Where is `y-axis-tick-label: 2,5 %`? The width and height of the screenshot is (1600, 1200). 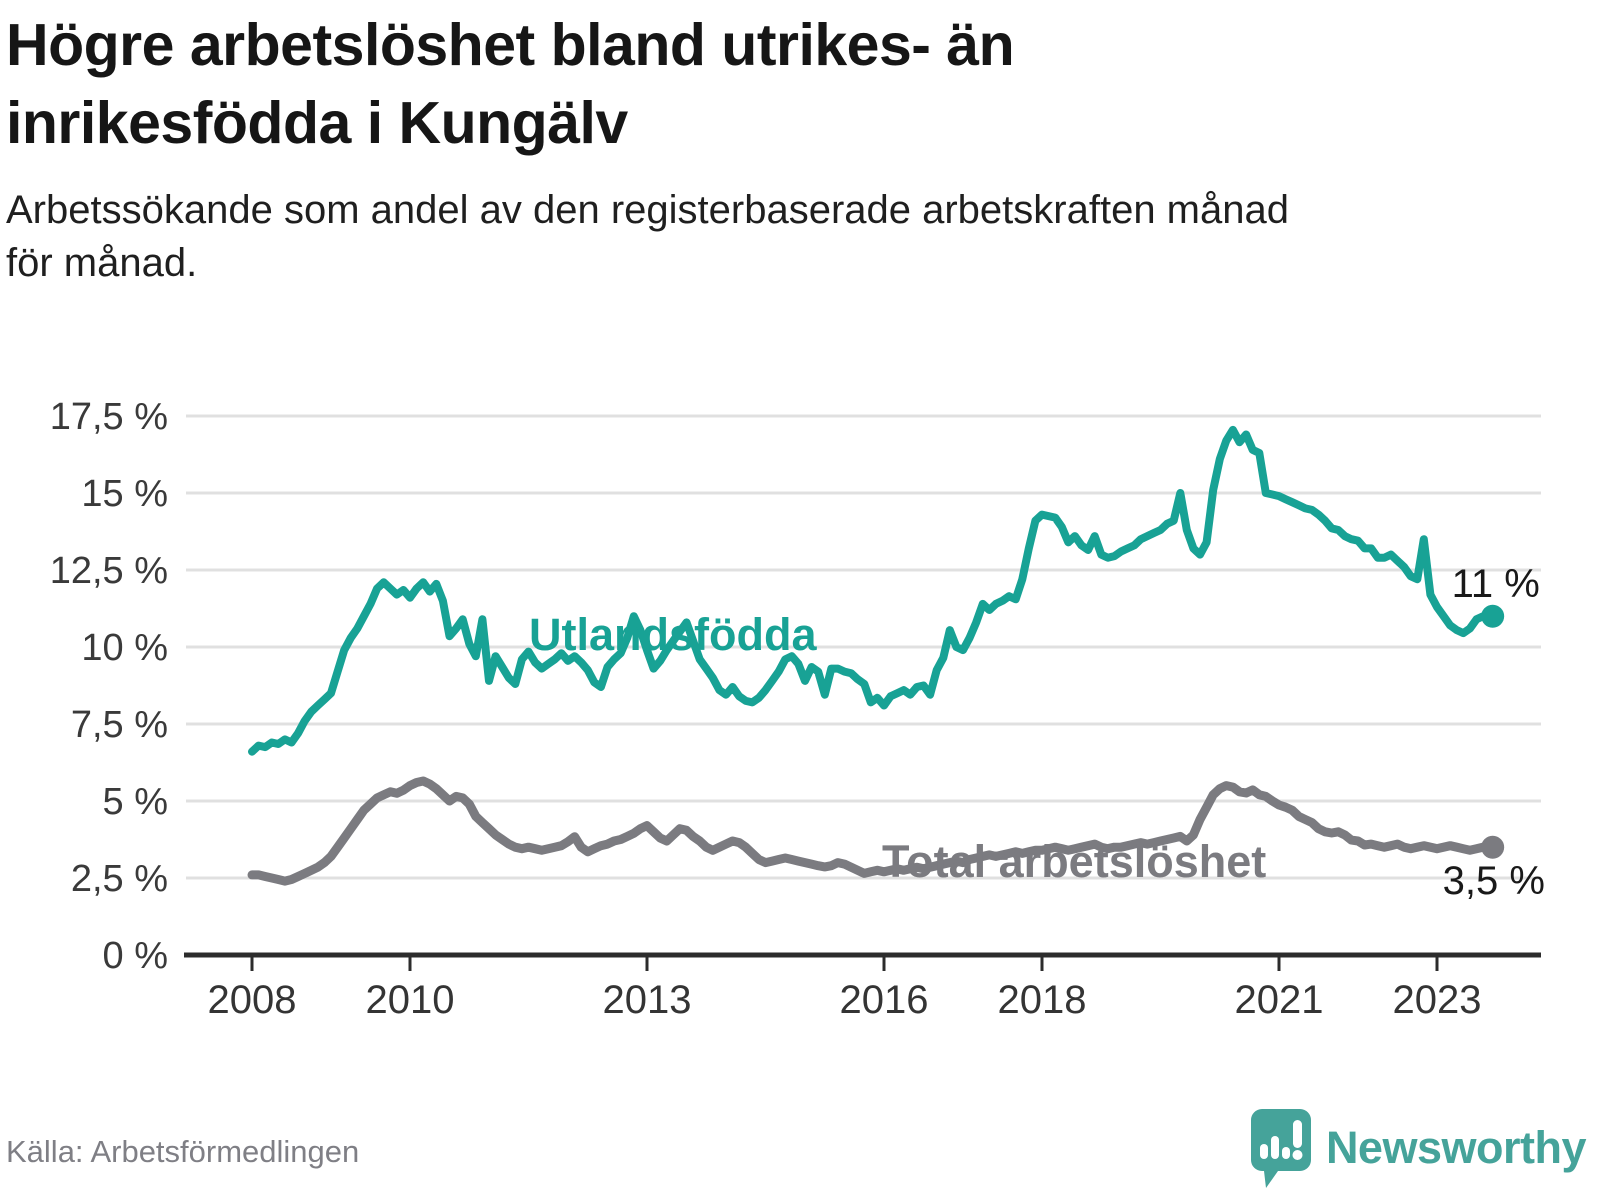 y-axis-tick-label: 2,5 % is located at coordinates (119, 879).